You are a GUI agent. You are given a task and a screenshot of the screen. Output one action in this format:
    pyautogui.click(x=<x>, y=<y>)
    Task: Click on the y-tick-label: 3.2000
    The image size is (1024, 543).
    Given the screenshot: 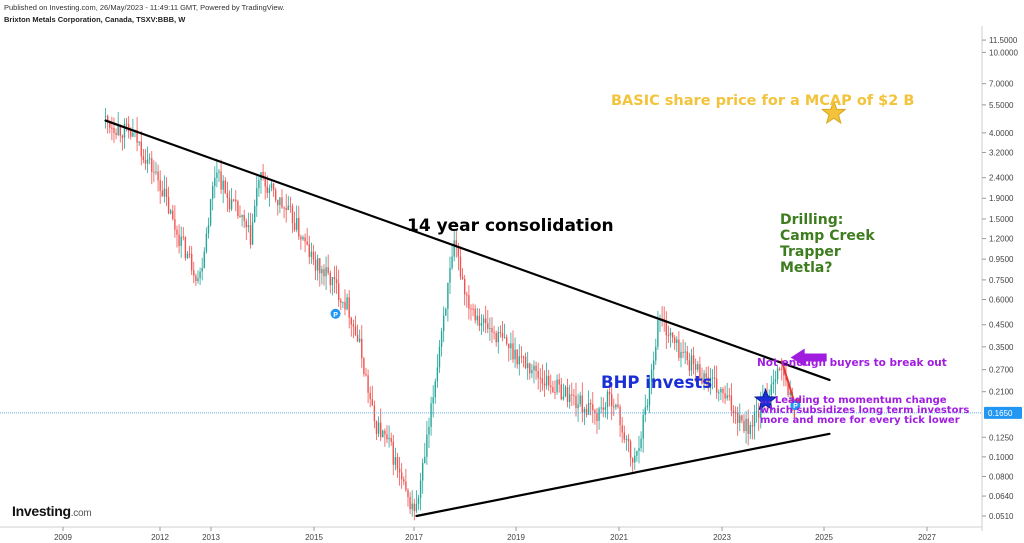 What is the action you would take?
    pyautogui.click(x=1001, y=152)
    